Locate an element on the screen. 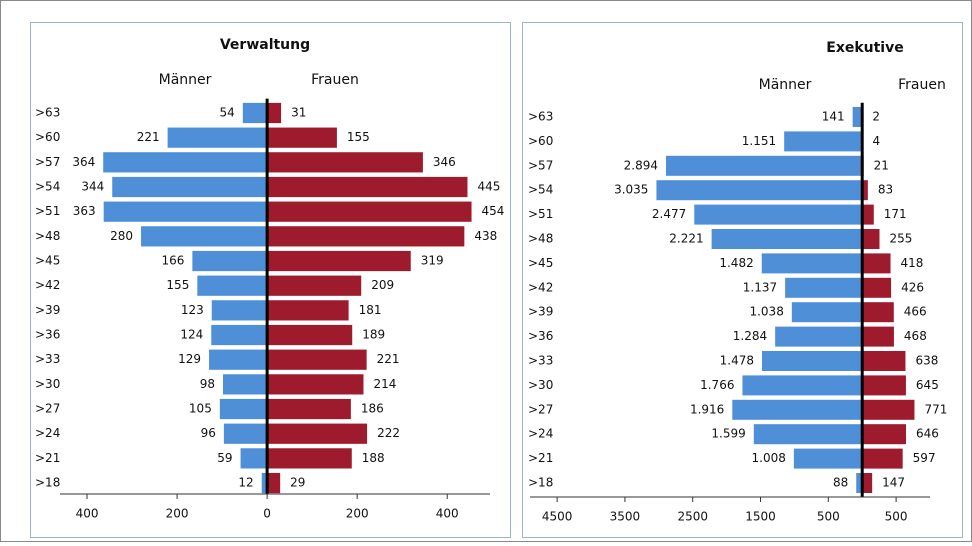 The width and height of the screenshot is (972, 546). category-label: >63 is located at coordinates (47, 113).